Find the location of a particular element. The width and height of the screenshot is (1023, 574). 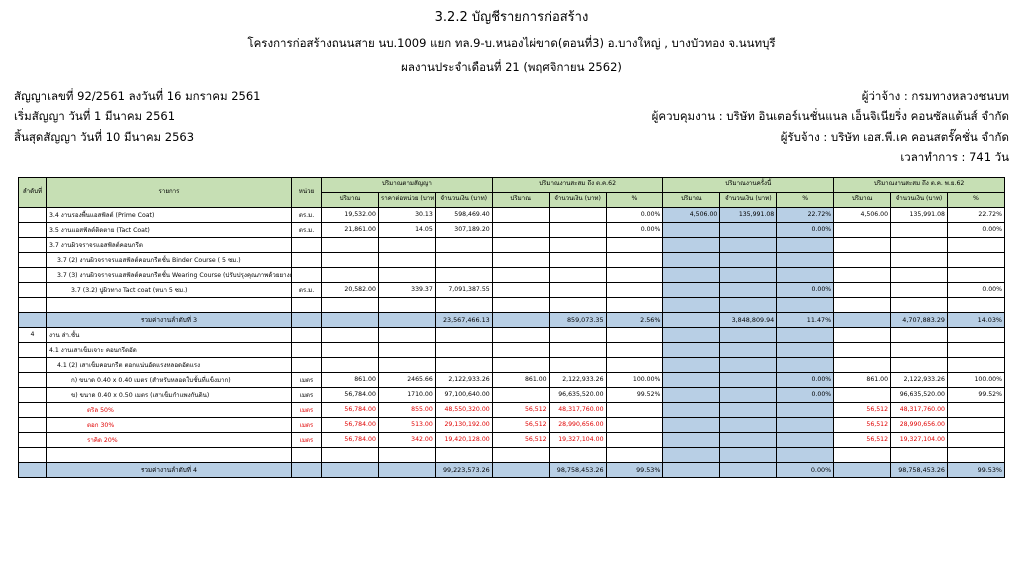

cell-prev-pct: 100.00% is located at coordinates (634, 379).